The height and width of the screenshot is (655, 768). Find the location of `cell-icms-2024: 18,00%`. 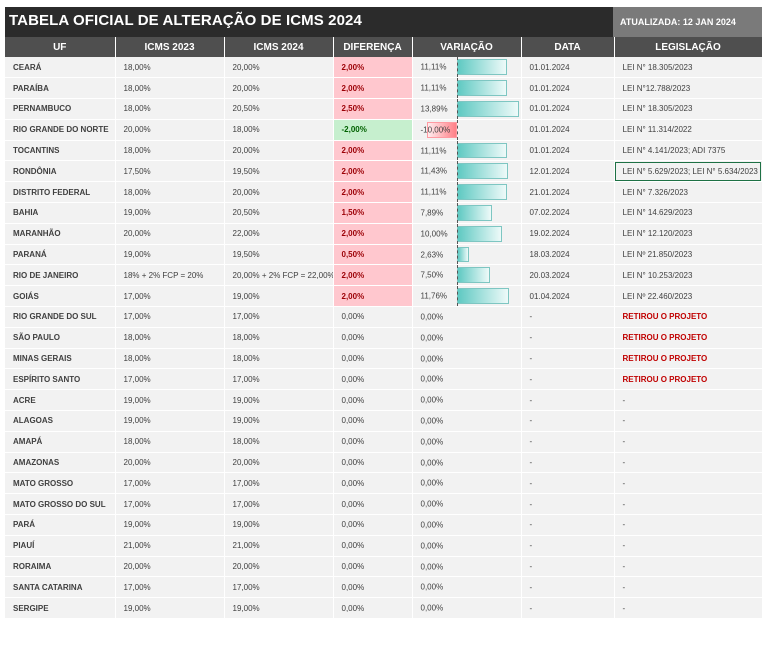

cell-icms-2024: 18,00% is located at coordinates (279, 130).